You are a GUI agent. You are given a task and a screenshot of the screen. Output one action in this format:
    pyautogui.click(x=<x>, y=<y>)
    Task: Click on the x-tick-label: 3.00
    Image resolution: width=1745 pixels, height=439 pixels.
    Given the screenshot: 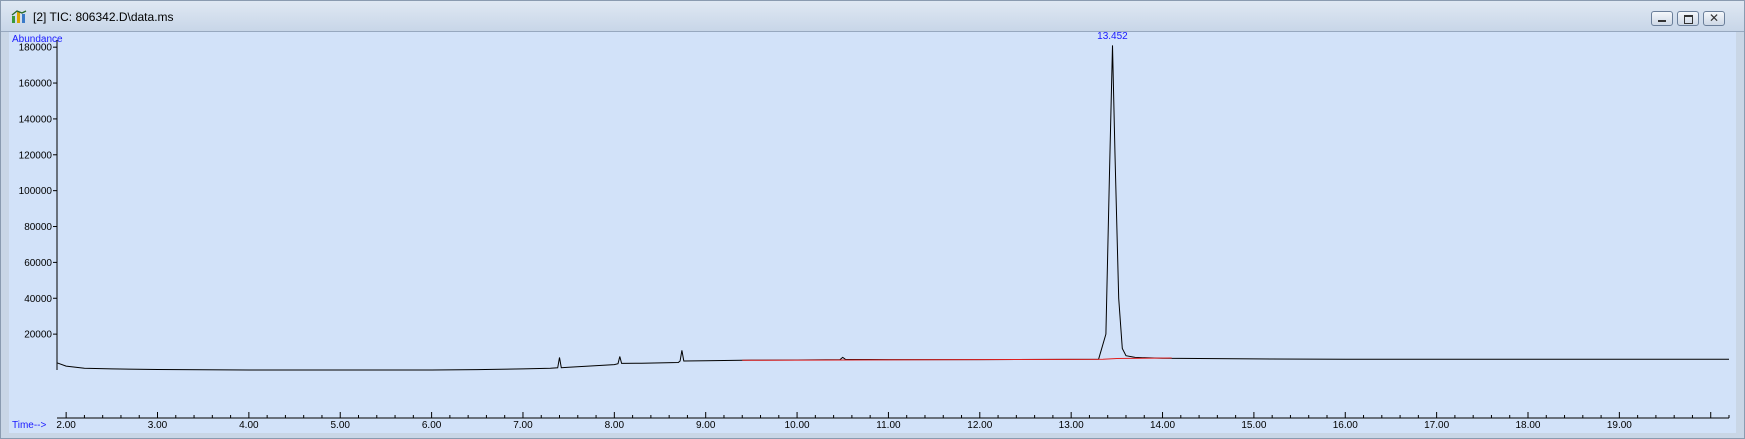 What is the action you would take?
    pyautogui.click(x=158, y=425)
    